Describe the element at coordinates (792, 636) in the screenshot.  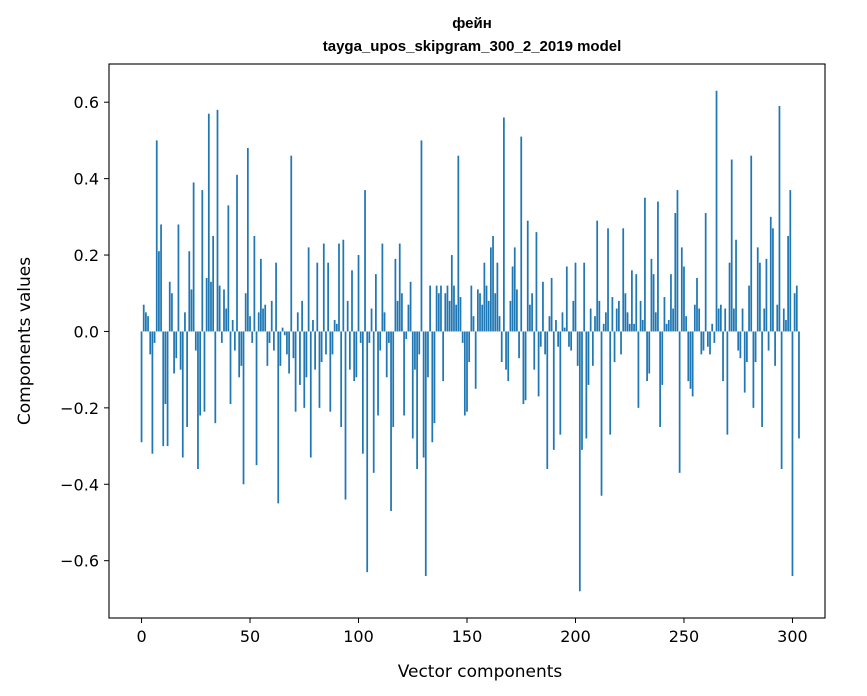
I see `x-tick-label: 300` at that location.